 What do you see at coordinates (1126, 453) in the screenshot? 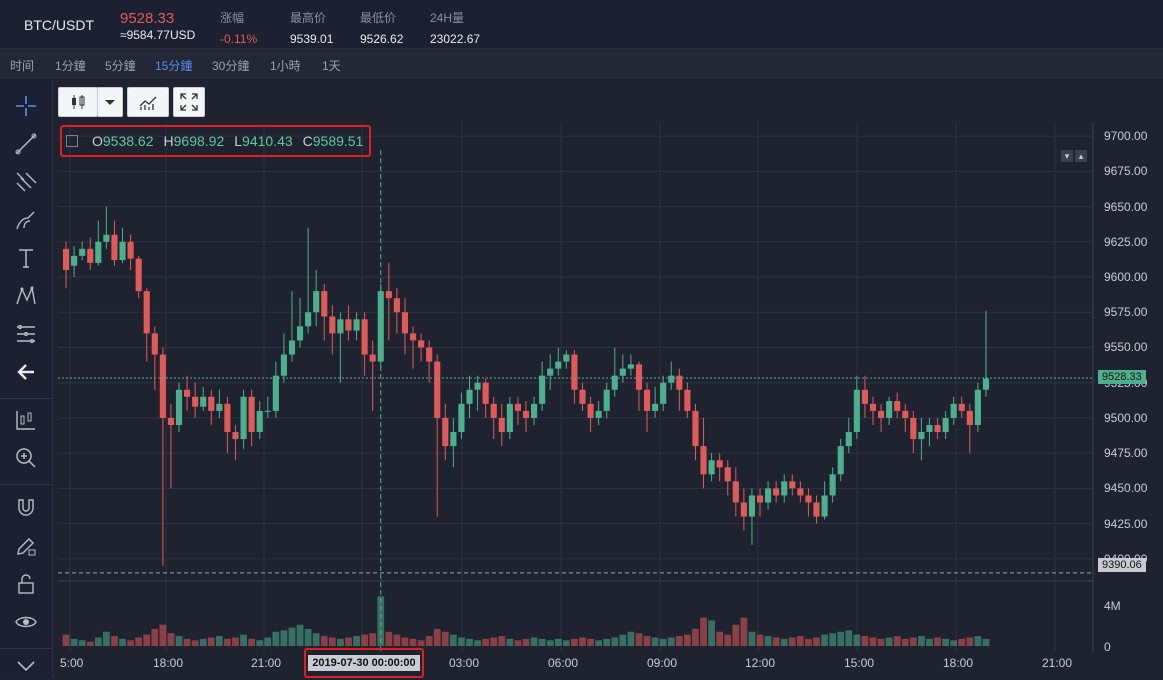
I see `price-tick-label: 9475.00` at bounding box center [1126, 453].